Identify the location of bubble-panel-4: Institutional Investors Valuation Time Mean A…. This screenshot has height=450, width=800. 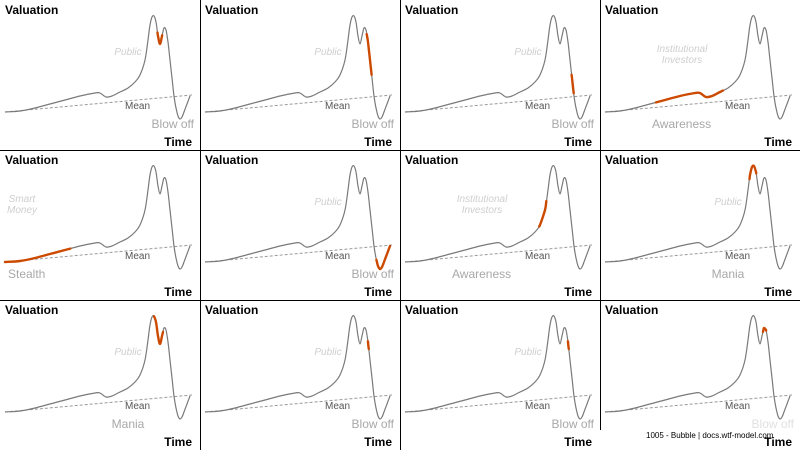
(700, 75).